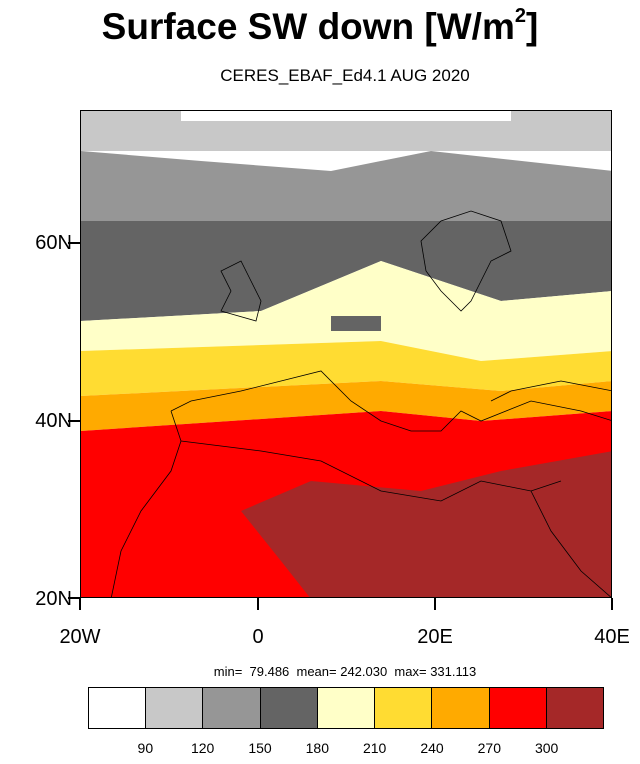 This screenshot has height=764, width=640. Describe the element at coordinates (426, 524) in the screenshot. I see `band-max` at that location.